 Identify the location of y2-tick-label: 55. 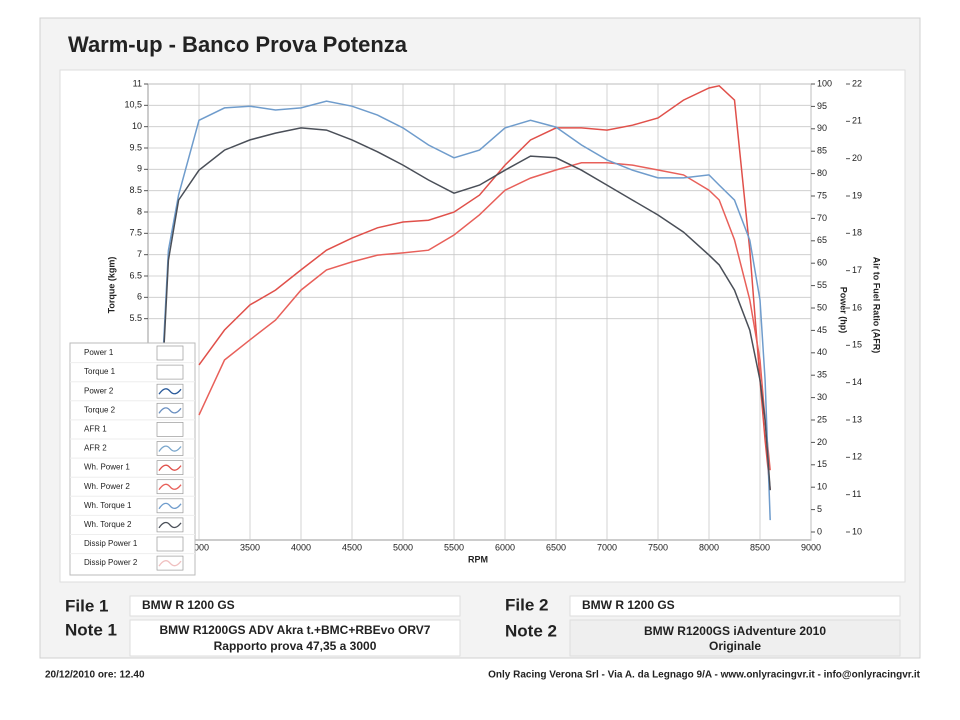
(822, 285).